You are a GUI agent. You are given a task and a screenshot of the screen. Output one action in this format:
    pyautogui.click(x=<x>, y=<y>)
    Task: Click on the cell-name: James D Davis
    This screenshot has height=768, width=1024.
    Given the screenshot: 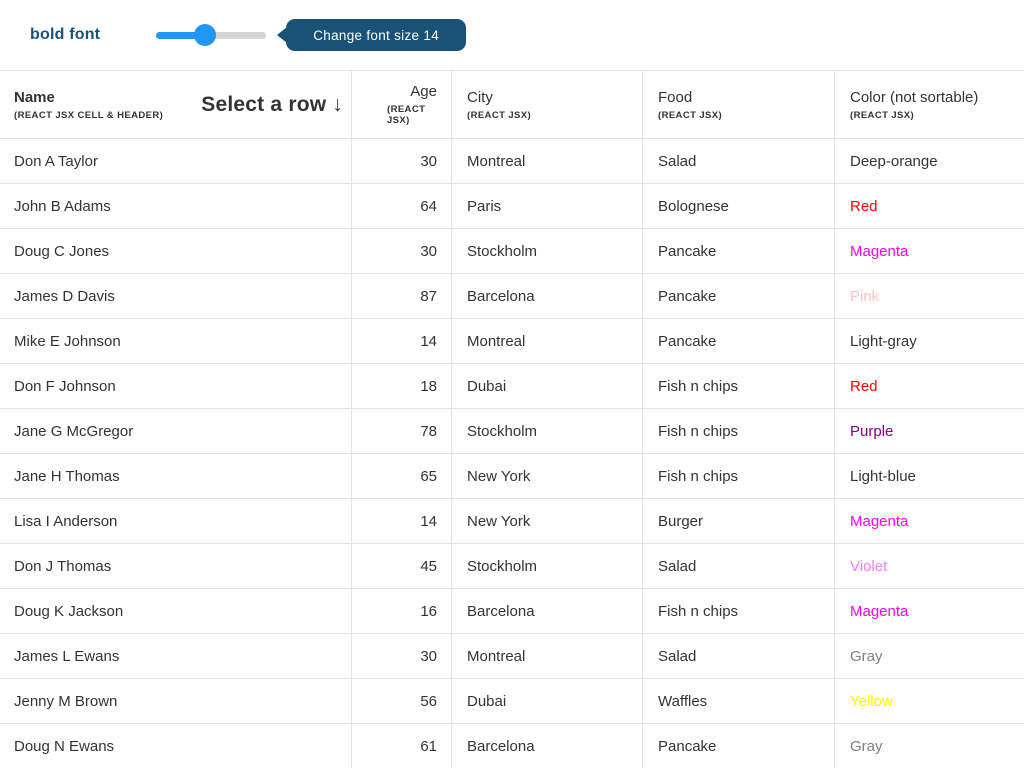 What is the action you would take?
    pyautogui.click(x=176, y=296)
    